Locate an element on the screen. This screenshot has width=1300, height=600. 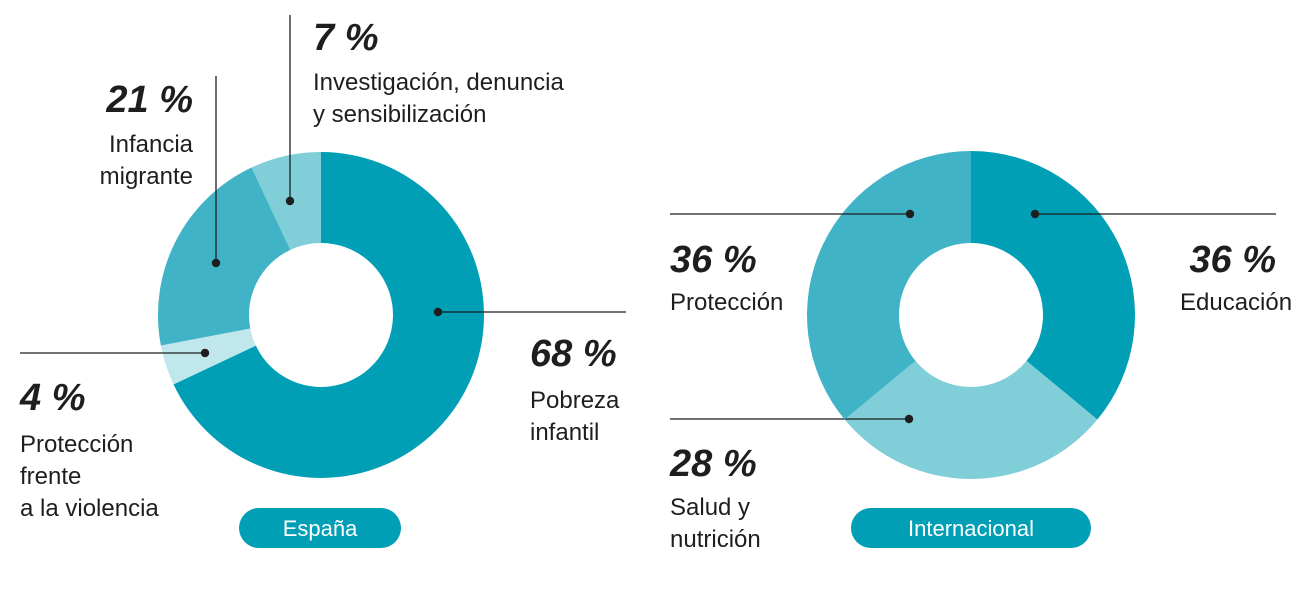
category-label-line: Educación is located at coordinates (1236, 302).